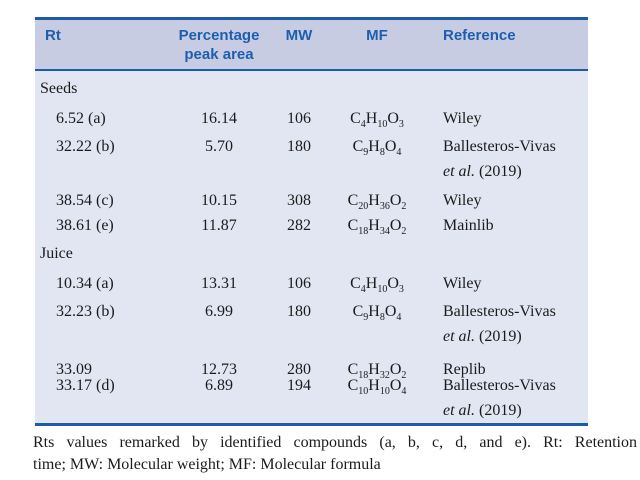  I want to click on table-row: 33.09 12.73 280 C18H32O2 Replib, so click(311, 369).